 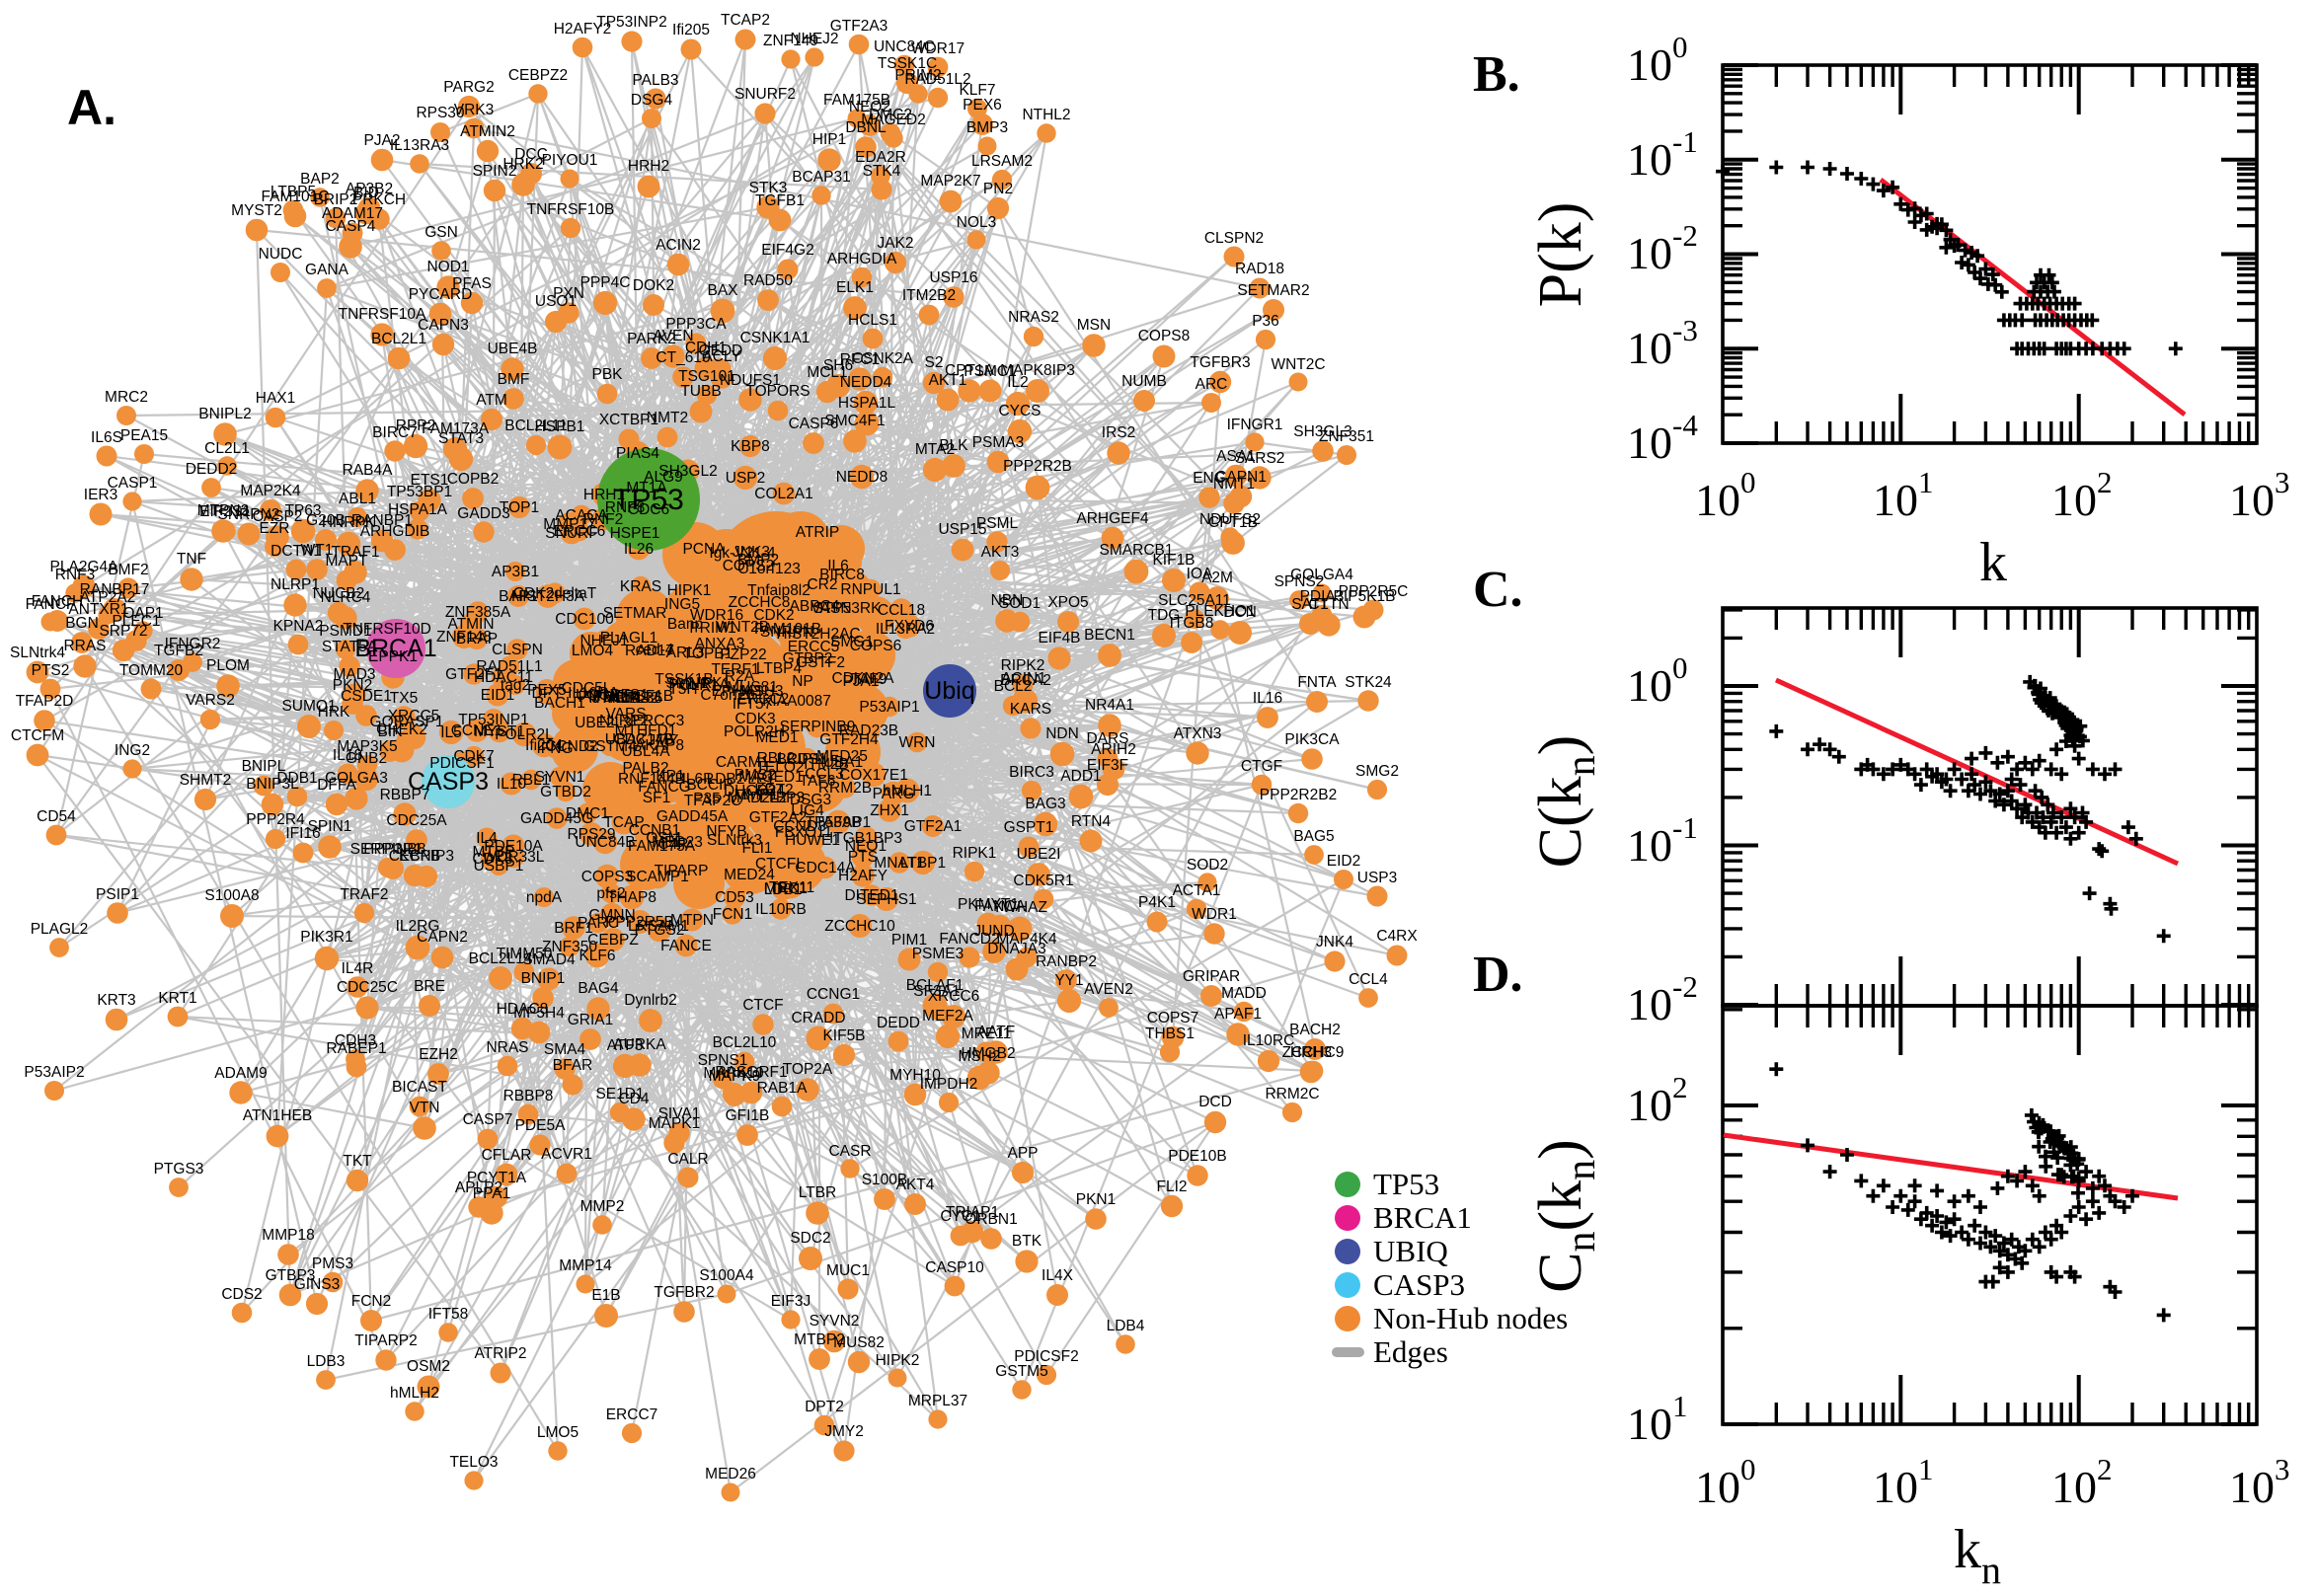 What do you see at coordinates (351, 226) in the screenshot?
I see `svg-text: CASP4` at bounding box center [351, 226].